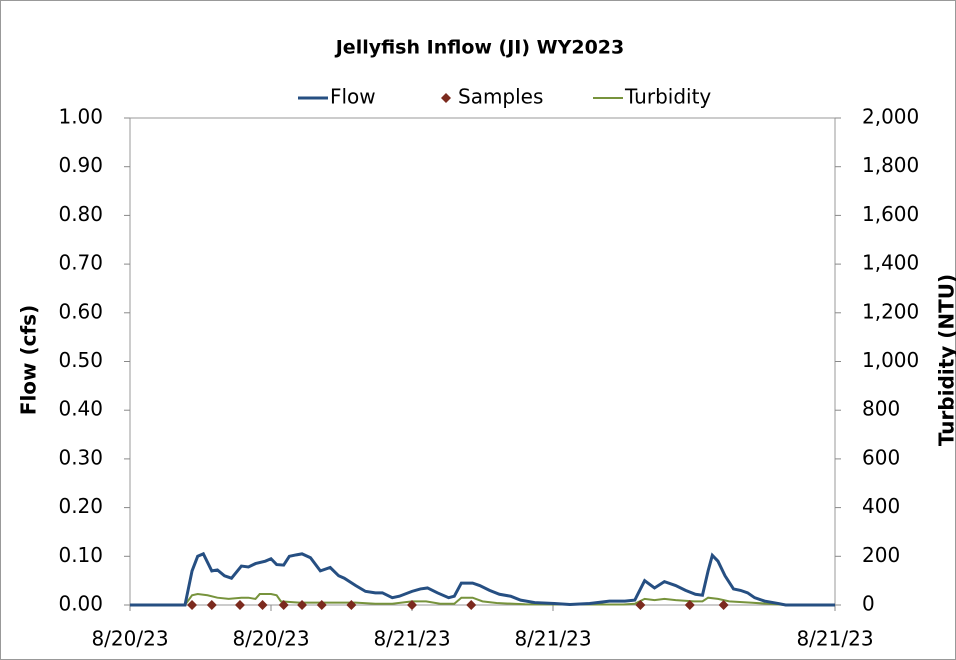  Describe the element at coordinates (890, 117) in the screenshot. I see `y2-tick-label: 2,000` at that location.